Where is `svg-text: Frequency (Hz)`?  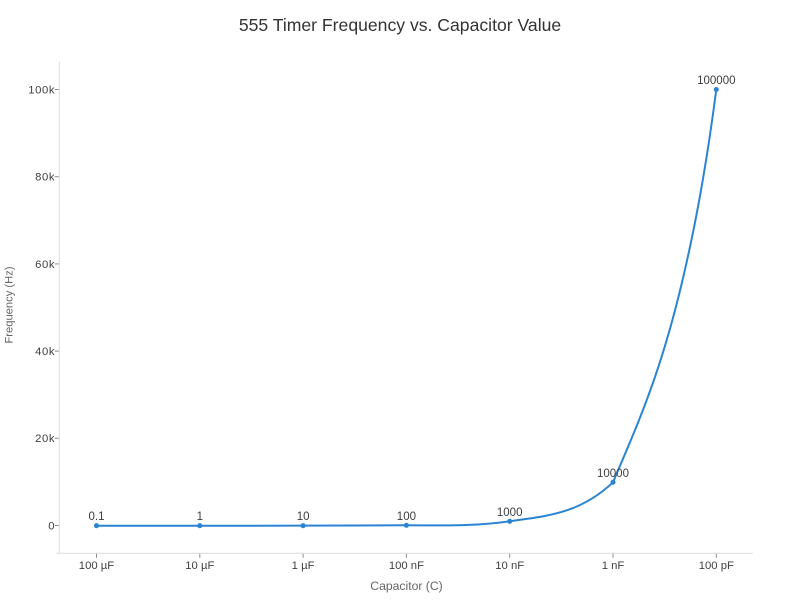 svg-text: Frequency (Hz) is located at coordinates (10, 304).